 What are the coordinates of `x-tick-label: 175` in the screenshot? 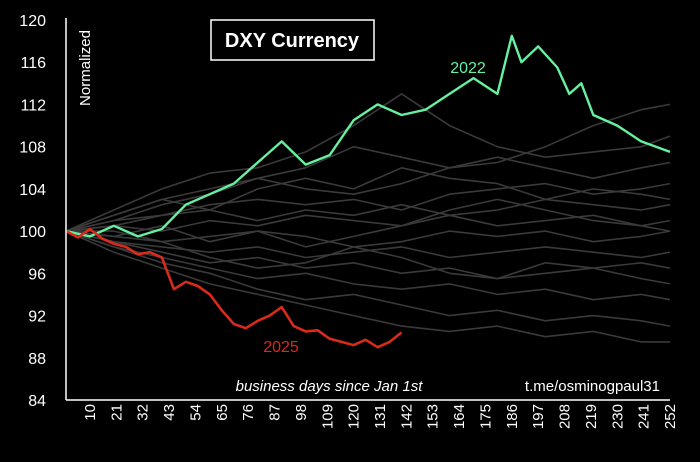 It's located at (485, 416).